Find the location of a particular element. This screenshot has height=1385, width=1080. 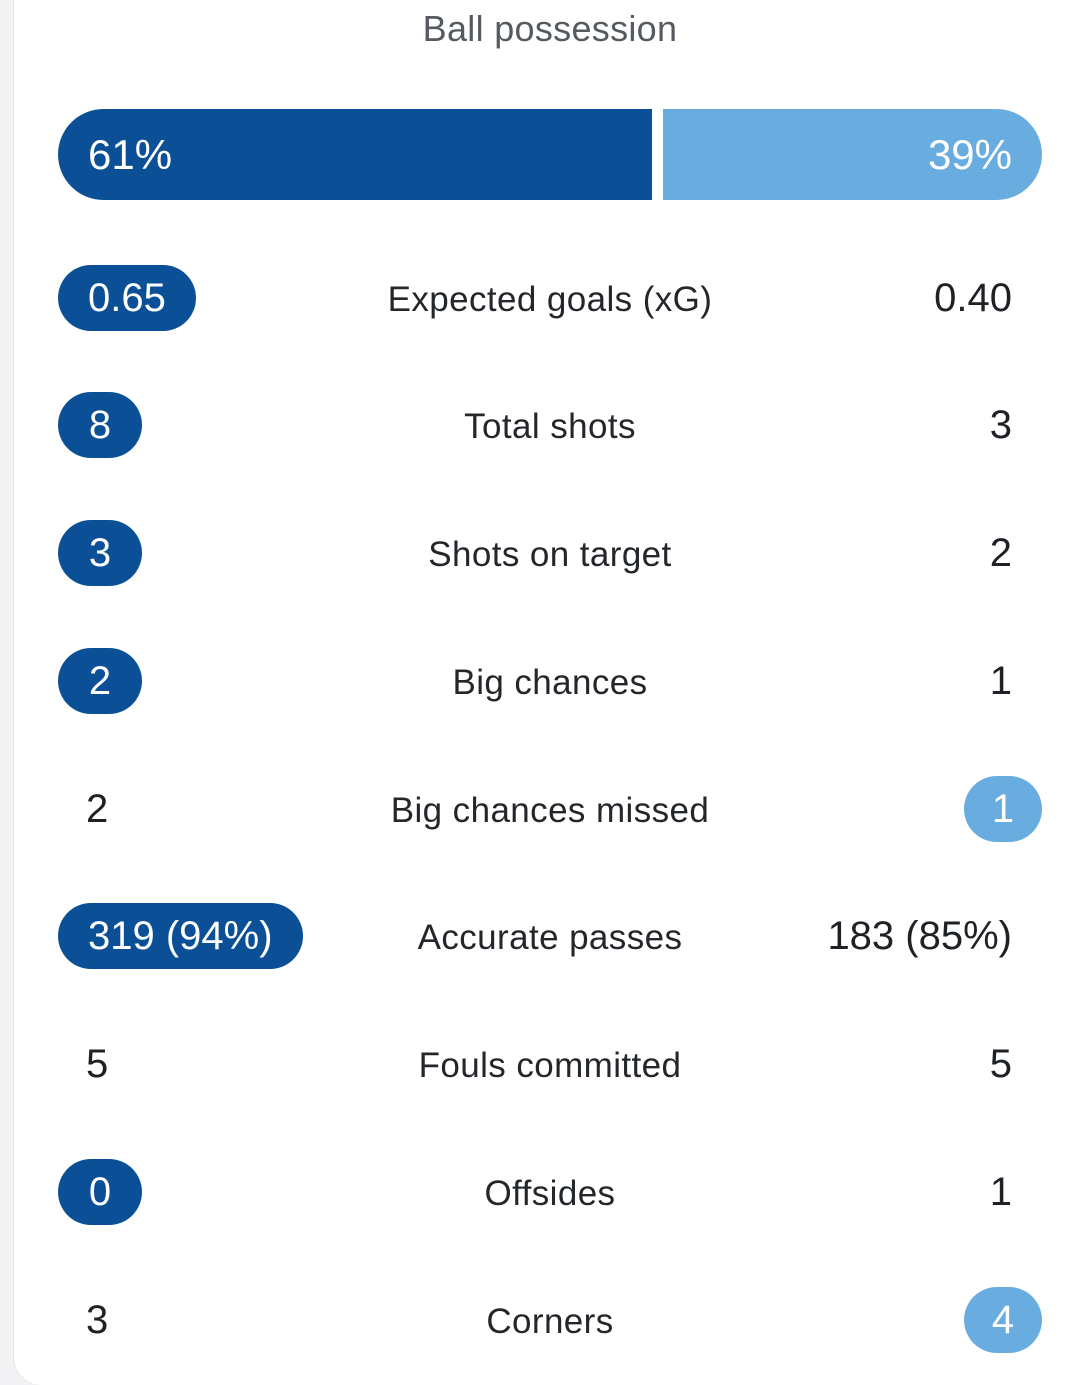

possession-away-value: 39% is located at coordinates (969, 154).